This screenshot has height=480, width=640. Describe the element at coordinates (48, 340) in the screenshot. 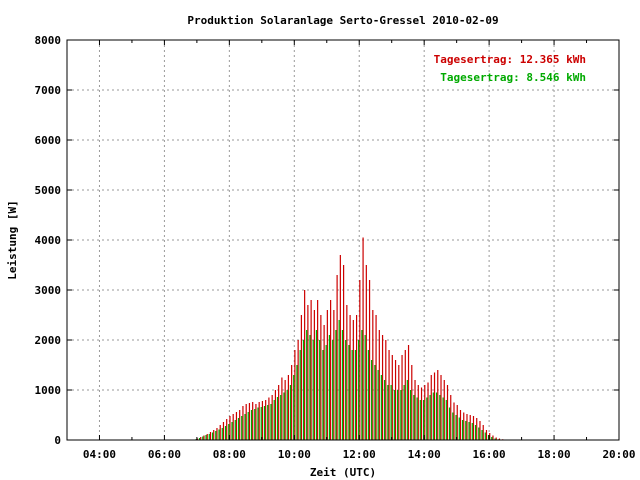

I see `y-tick-label: 2000` at that location.